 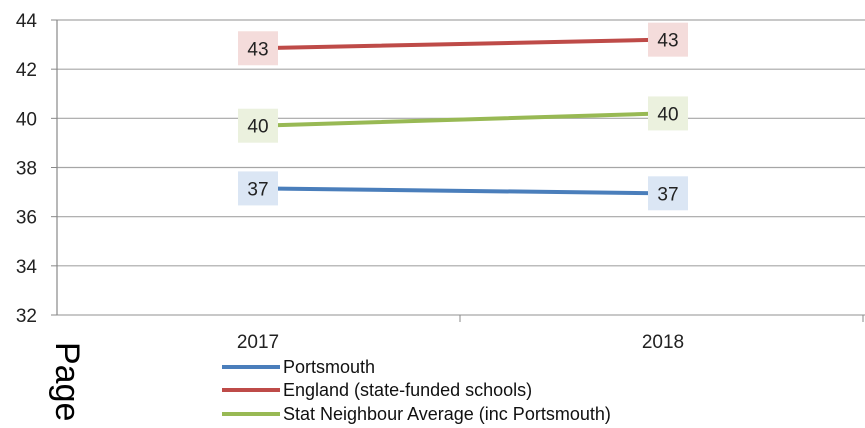 I want to click on page-footer-text: Page, so click(x=67, y=381).